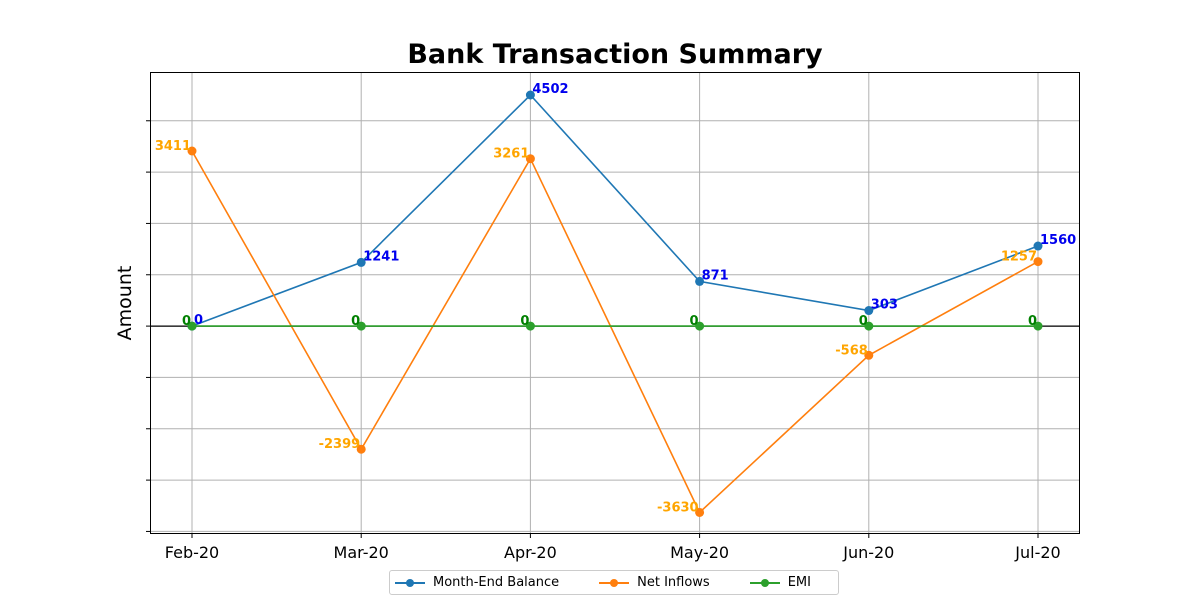 This screenshot has width=1200, height=600. I want to click on legend-label: Month-End Balance, so click(496, 582).